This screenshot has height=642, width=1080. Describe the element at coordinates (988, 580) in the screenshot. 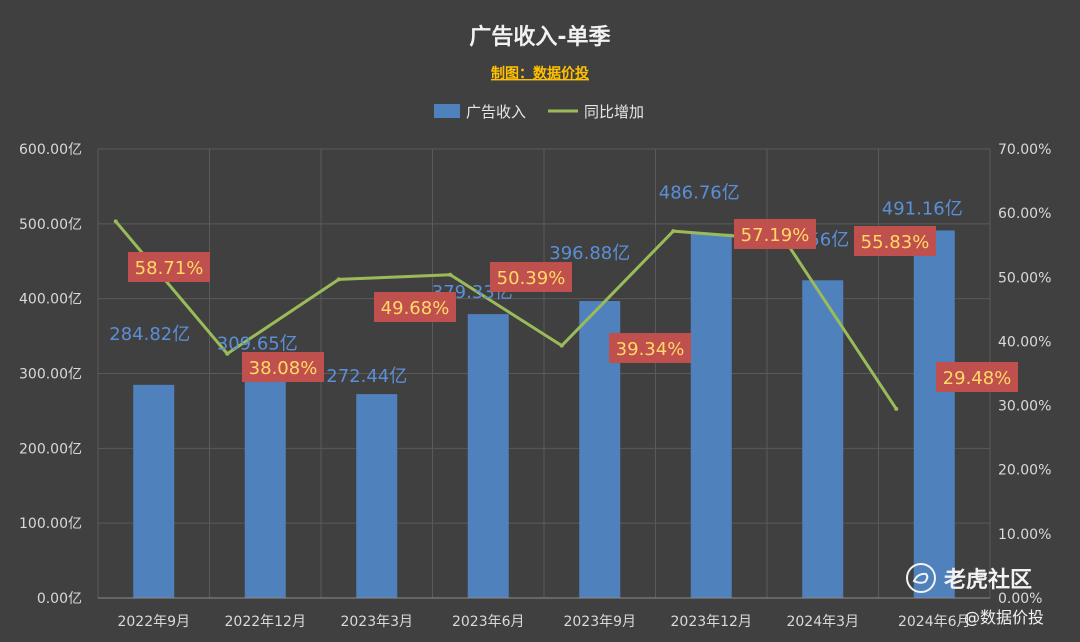

I see `watermark-brand-text: 老虎社区` at that location.